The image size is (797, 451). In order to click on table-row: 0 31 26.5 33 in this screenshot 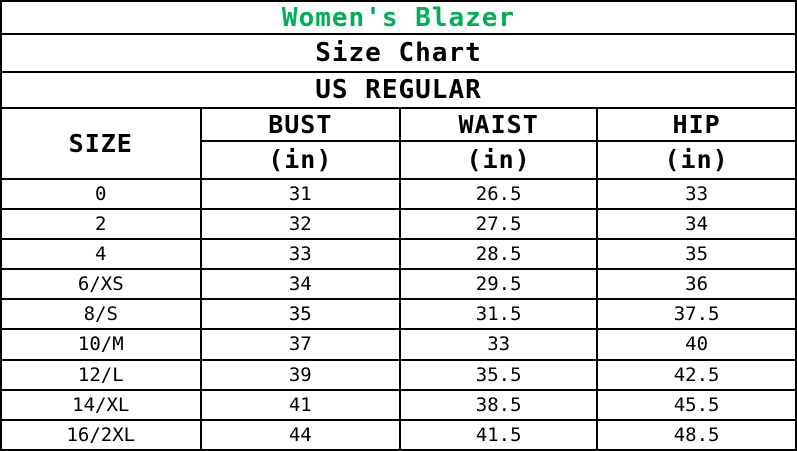, I will do `click(398, 193)`.